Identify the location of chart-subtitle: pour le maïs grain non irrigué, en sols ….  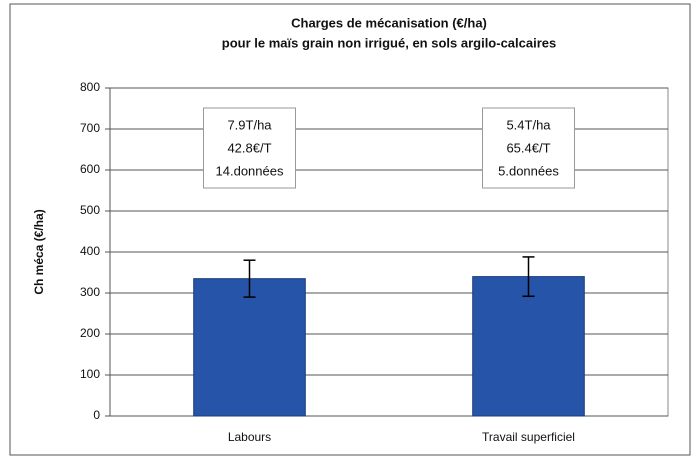
(389, 42).